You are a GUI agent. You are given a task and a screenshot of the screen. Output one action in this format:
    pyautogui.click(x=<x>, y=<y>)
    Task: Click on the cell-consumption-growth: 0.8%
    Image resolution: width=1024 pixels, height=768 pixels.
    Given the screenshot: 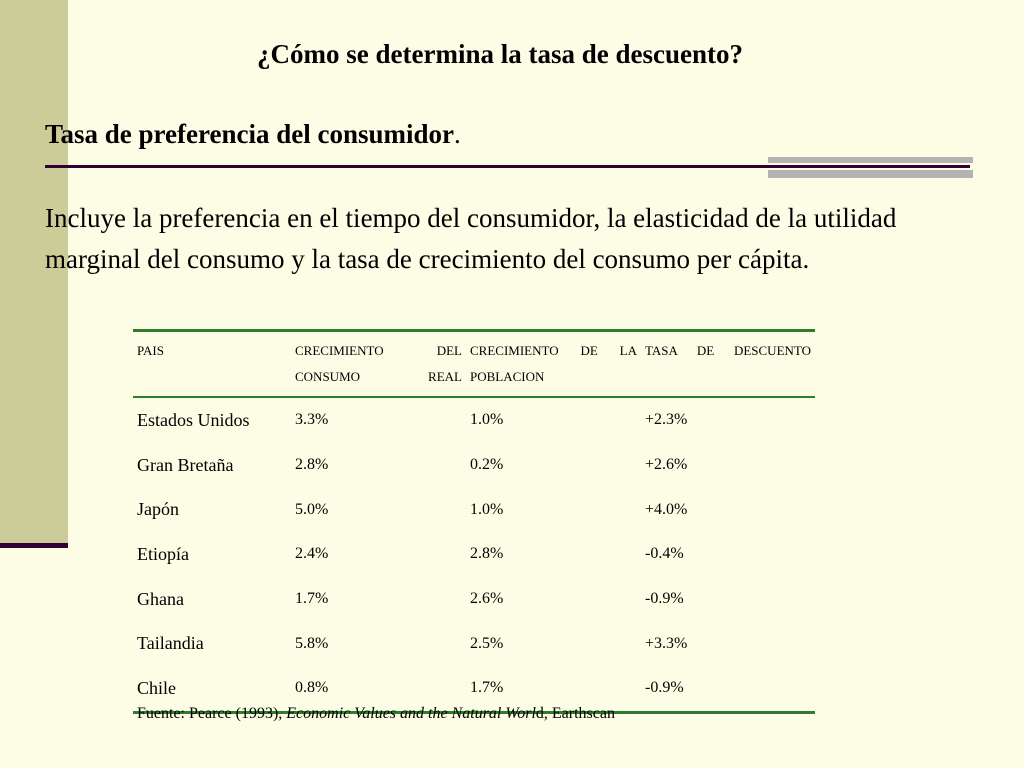 What is the action you would take?
    pyautogui.click(x=378, y=690)
    